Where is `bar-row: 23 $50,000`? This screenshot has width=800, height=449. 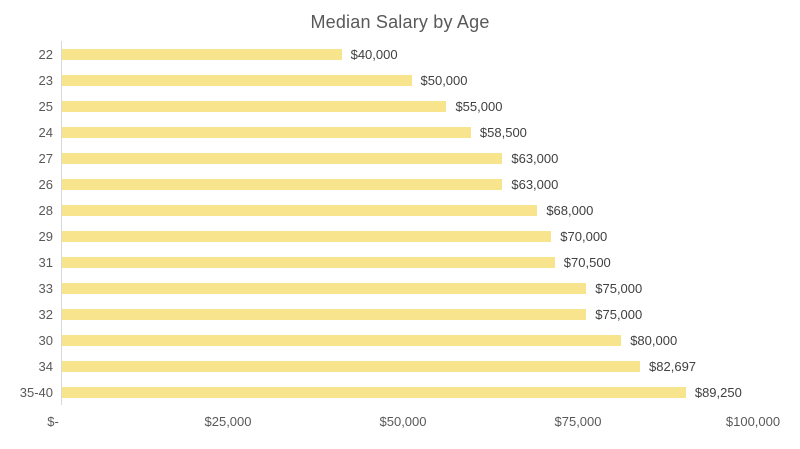
bar-row: 23 $50,000 is located at coordinates (400, 80).